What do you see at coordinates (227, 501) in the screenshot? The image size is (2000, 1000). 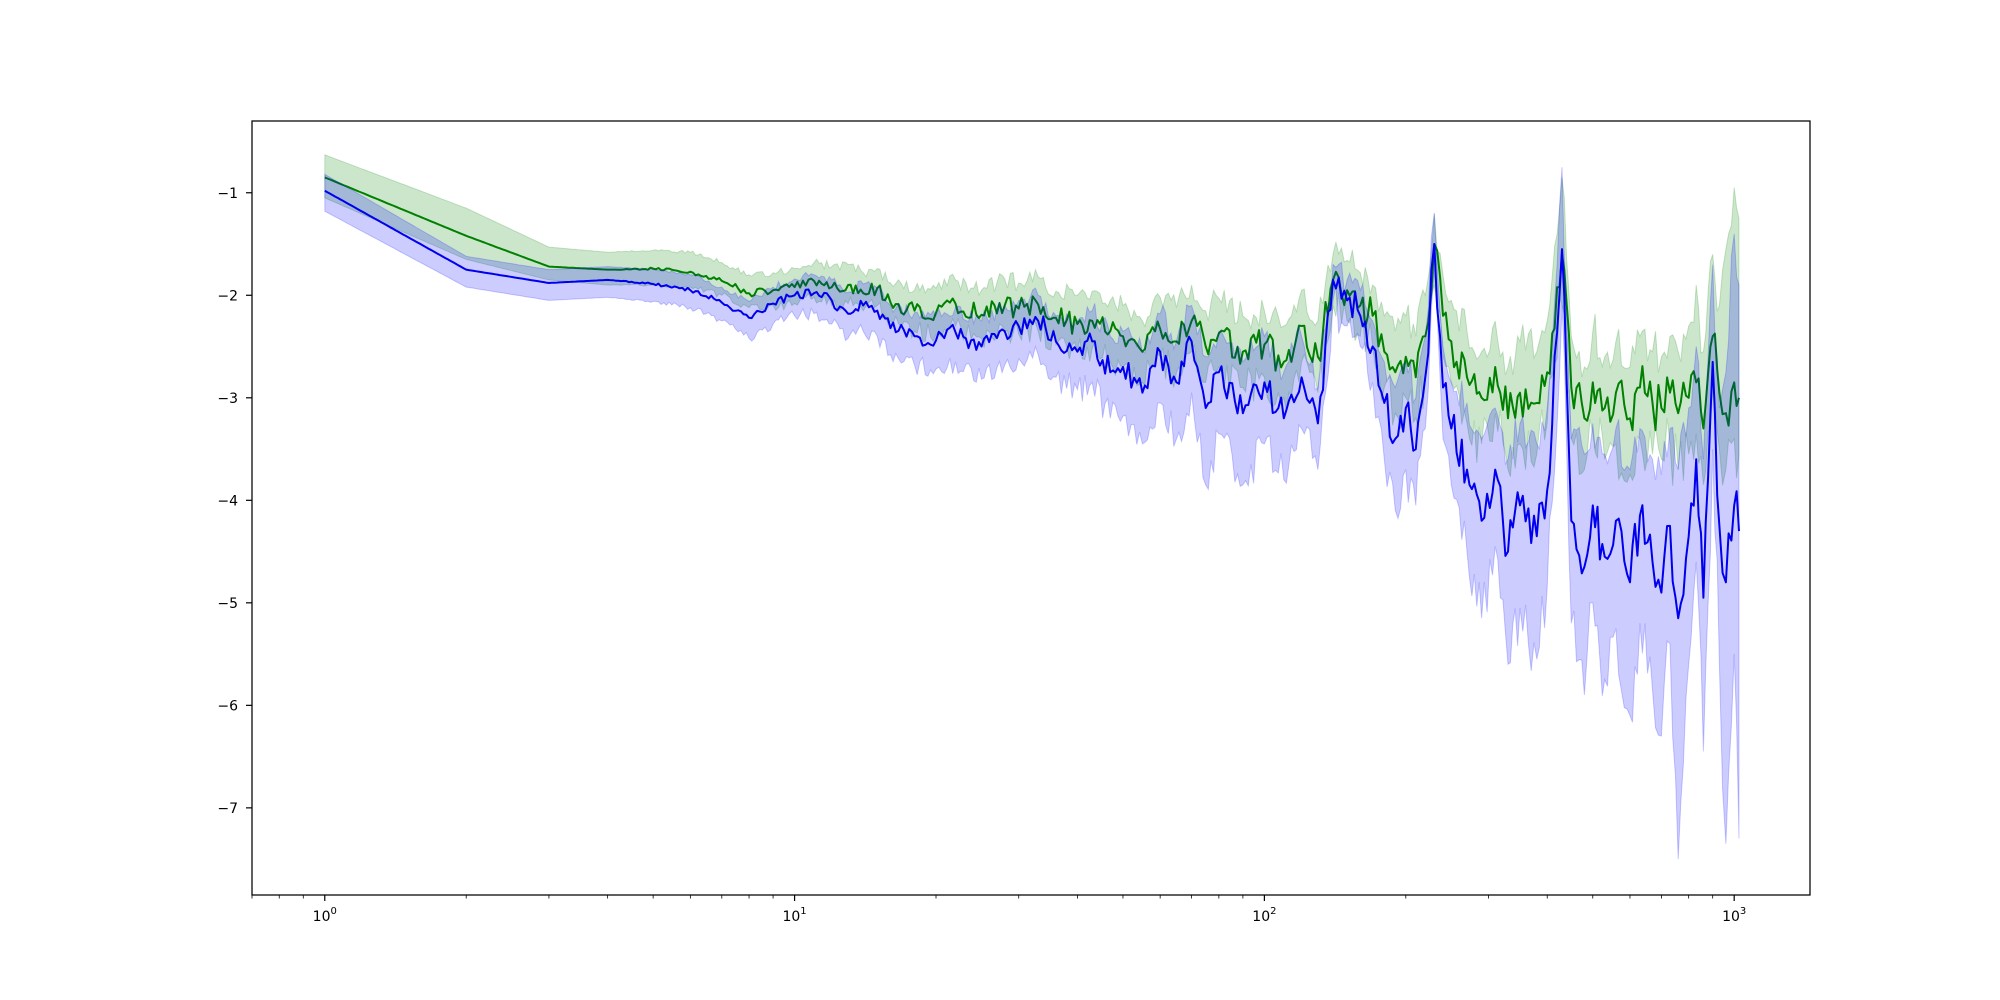 I see `y-tick-label--4: −4` at bounding box center [227, 501].